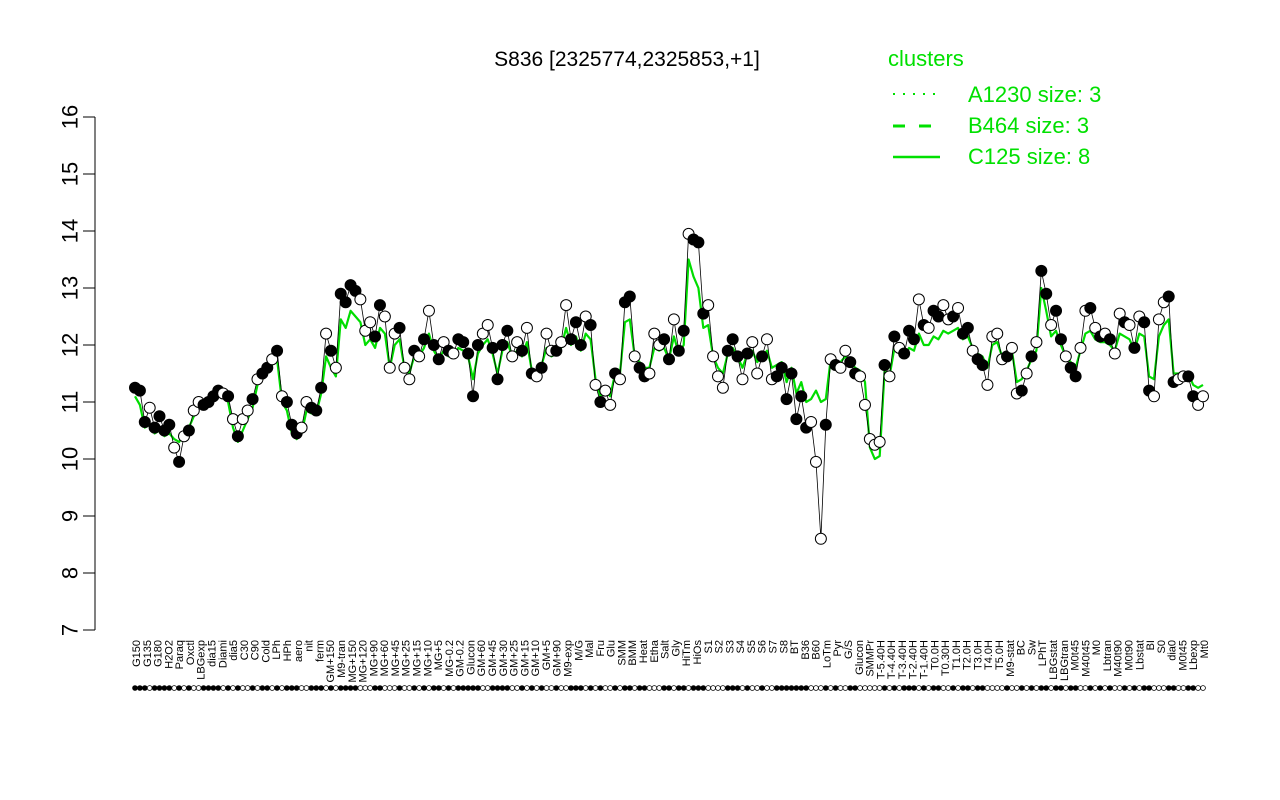  What do you see at coordinates (655, 651) in the screenshot?
I see `x-tick-label: Etha` at bounding box center [655, 651].